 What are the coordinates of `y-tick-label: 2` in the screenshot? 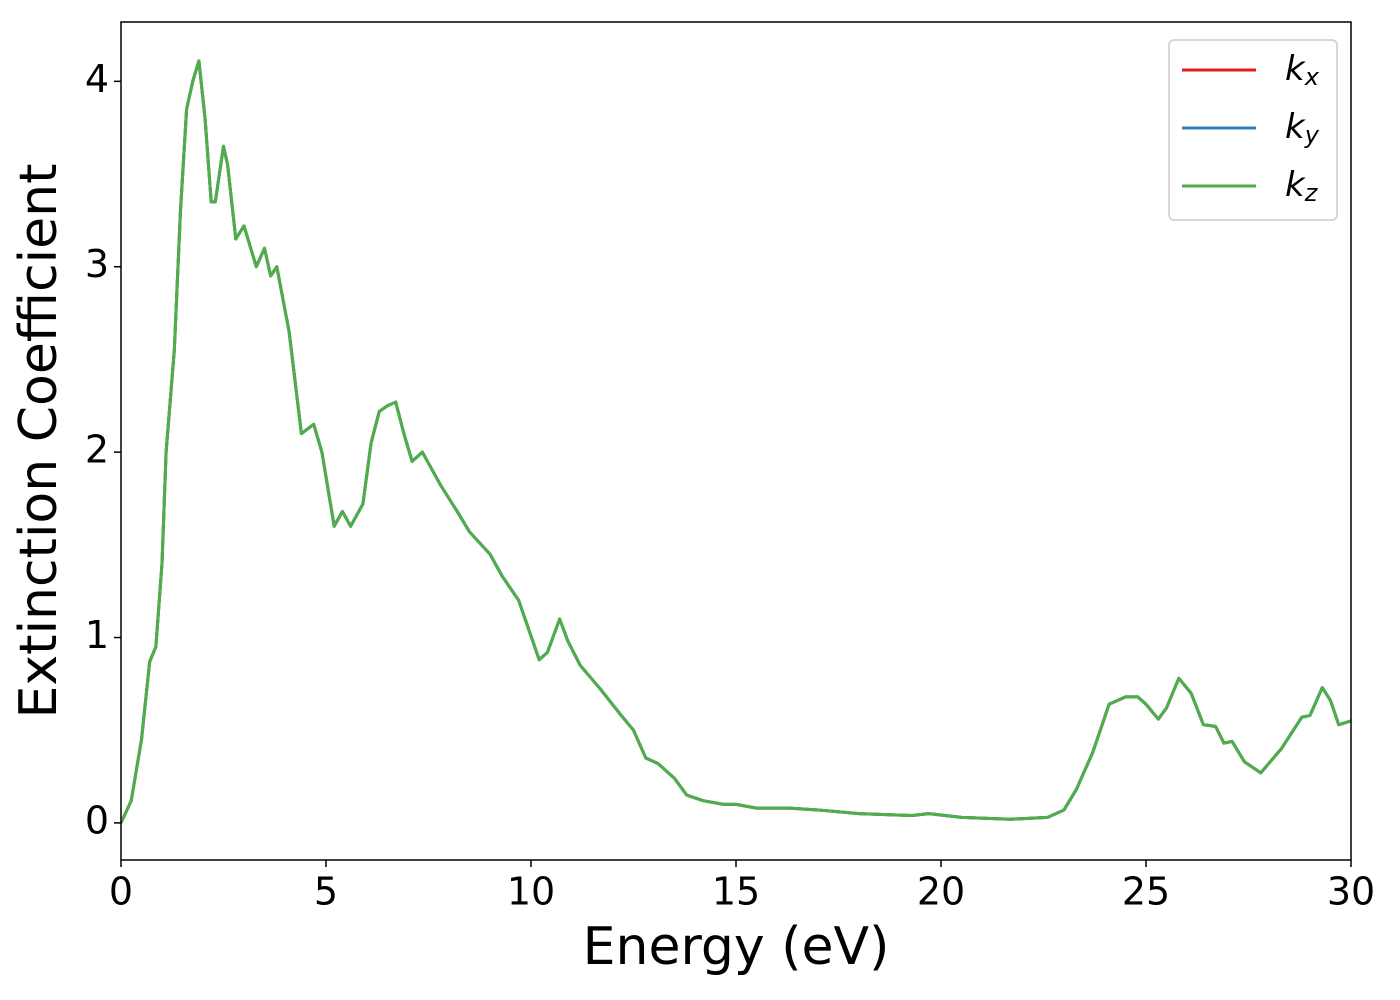 It's located at (97, 450).